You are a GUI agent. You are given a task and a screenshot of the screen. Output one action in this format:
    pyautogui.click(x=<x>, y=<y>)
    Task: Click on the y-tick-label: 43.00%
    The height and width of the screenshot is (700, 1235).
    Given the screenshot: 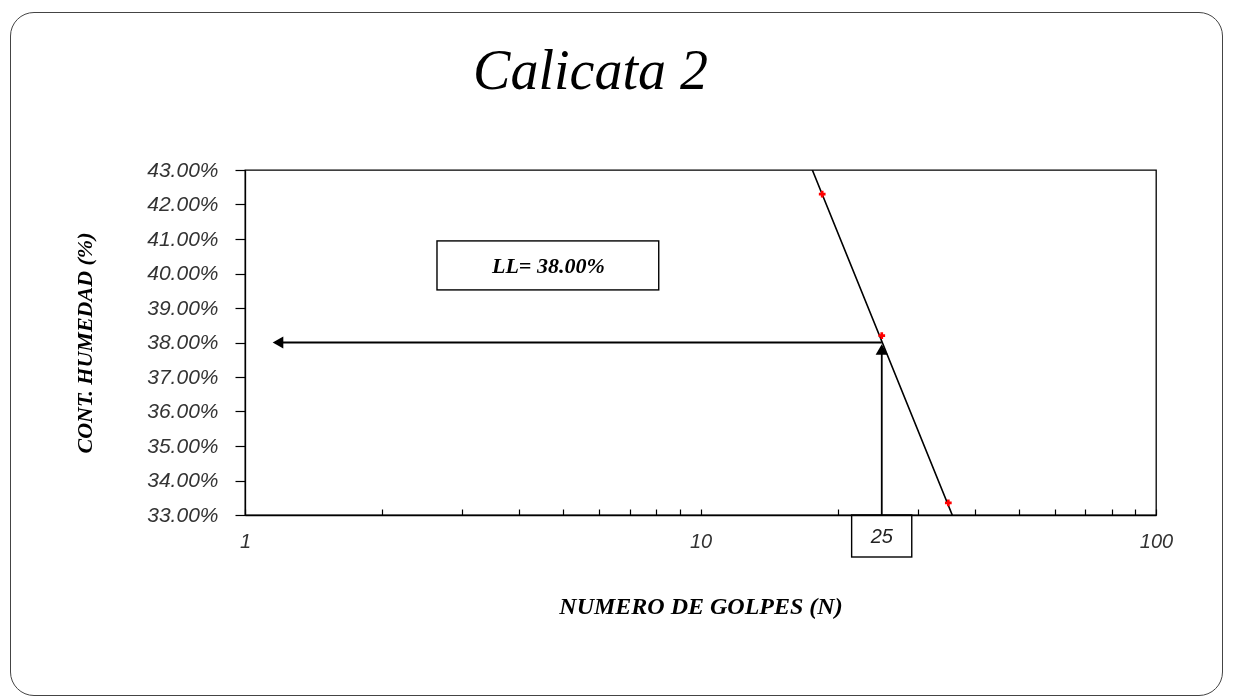 What is the action you would take?
    pyautogui.click(x=183, y=169)
    